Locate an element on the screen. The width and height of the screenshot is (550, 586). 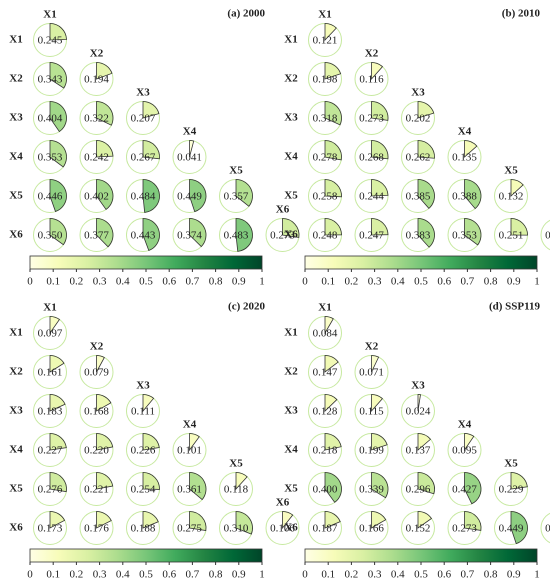
column-label: X6 is located at coordinates (283, 503).